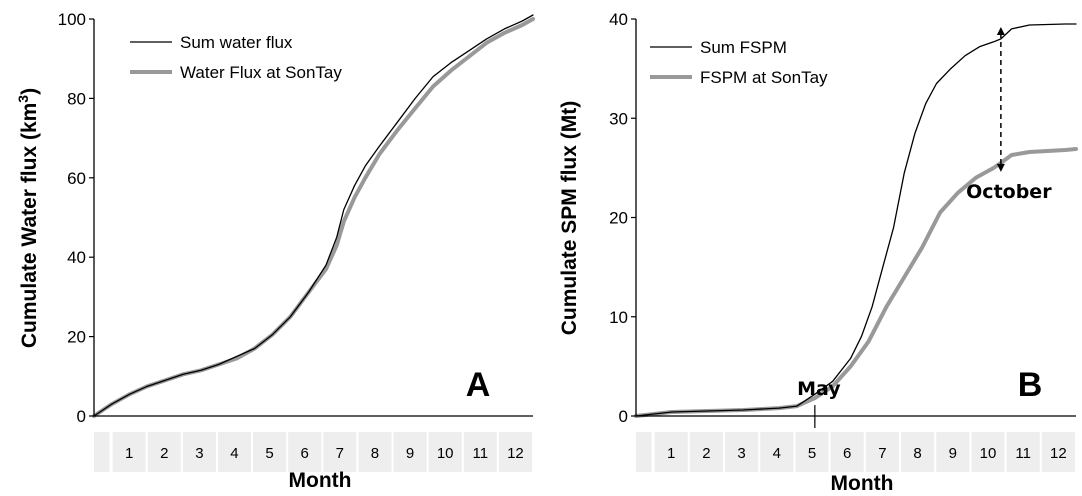 The width and height of the screenshot is (1082, 496). I want to click on y-tick-label: 100, so click(72, 19).